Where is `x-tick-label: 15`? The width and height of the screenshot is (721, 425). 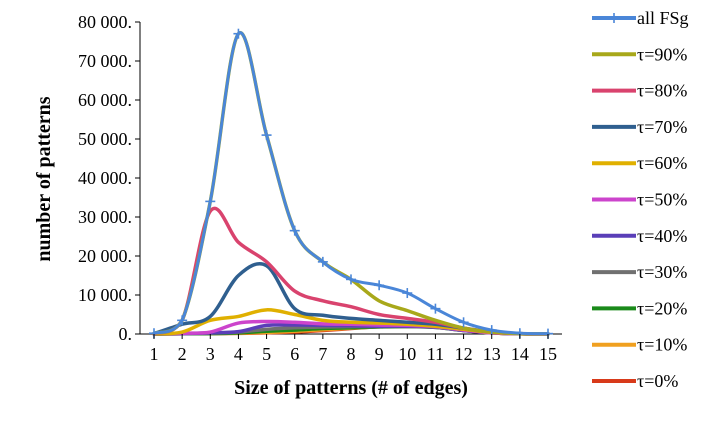
x-tick-label: 15 is located at coordinates (548, 354).